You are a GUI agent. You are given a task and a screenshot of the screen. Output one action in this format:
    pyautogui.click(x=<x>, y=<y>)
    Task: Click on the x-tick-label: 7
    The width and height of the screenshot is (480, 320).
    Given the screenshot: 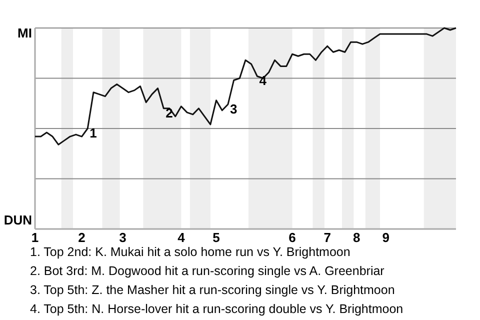 What is the action you would take?
    pyautogui.click(x=327, y=237)
    